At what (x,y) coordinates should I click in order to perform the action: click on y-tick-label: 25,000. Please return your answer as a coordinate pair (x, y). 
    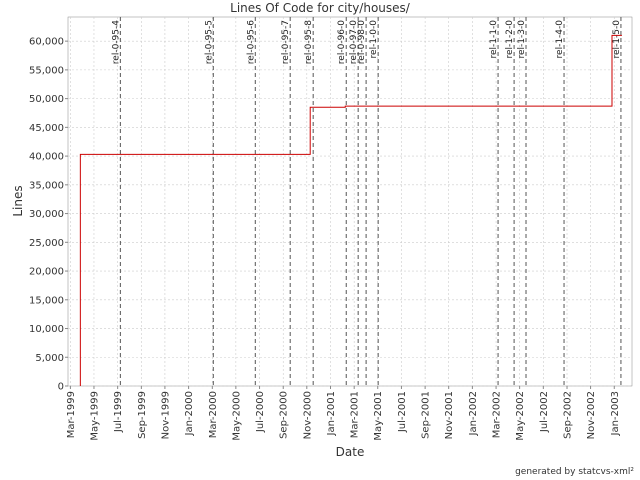
    Looking at the image, I should click on (46, 243).